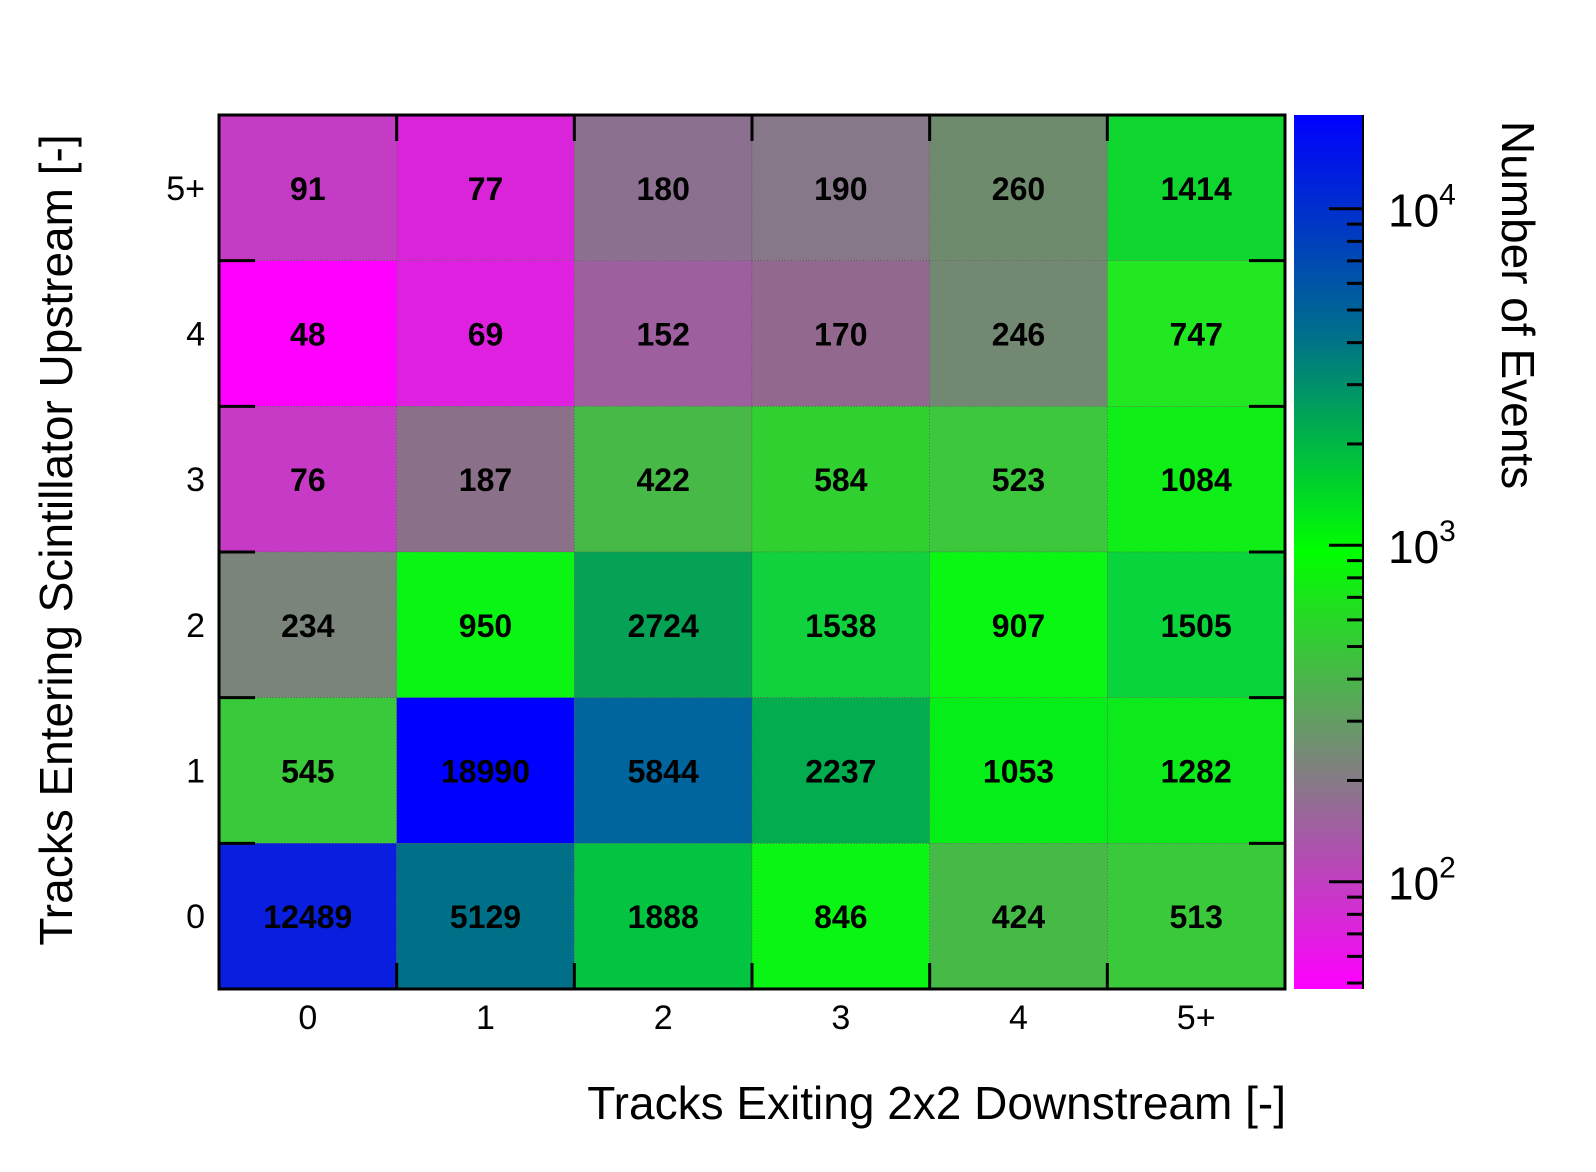 The height and width of the screenshot is (1172, 1596). What do you see at coordinates (663, 1018) in the screenshot?
I see `x-tick-label: 2` at bounding box center [663, 1018].